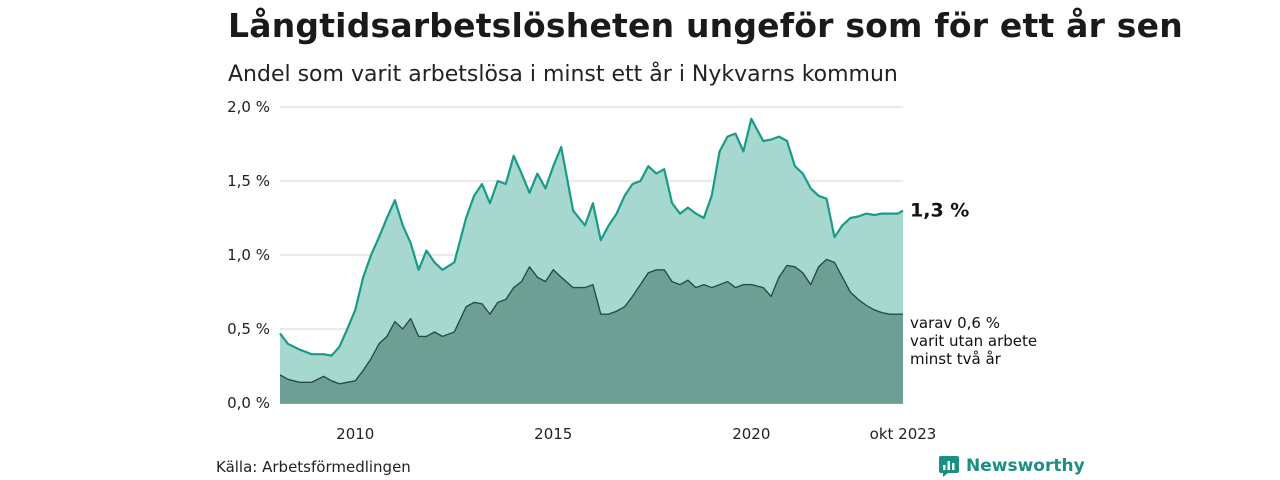 The width and height of the screenshot is (1280, 480). Describe the element at coordinates (751, 434) in the screenshot. I see `x-tick-label: 2020` at that location.